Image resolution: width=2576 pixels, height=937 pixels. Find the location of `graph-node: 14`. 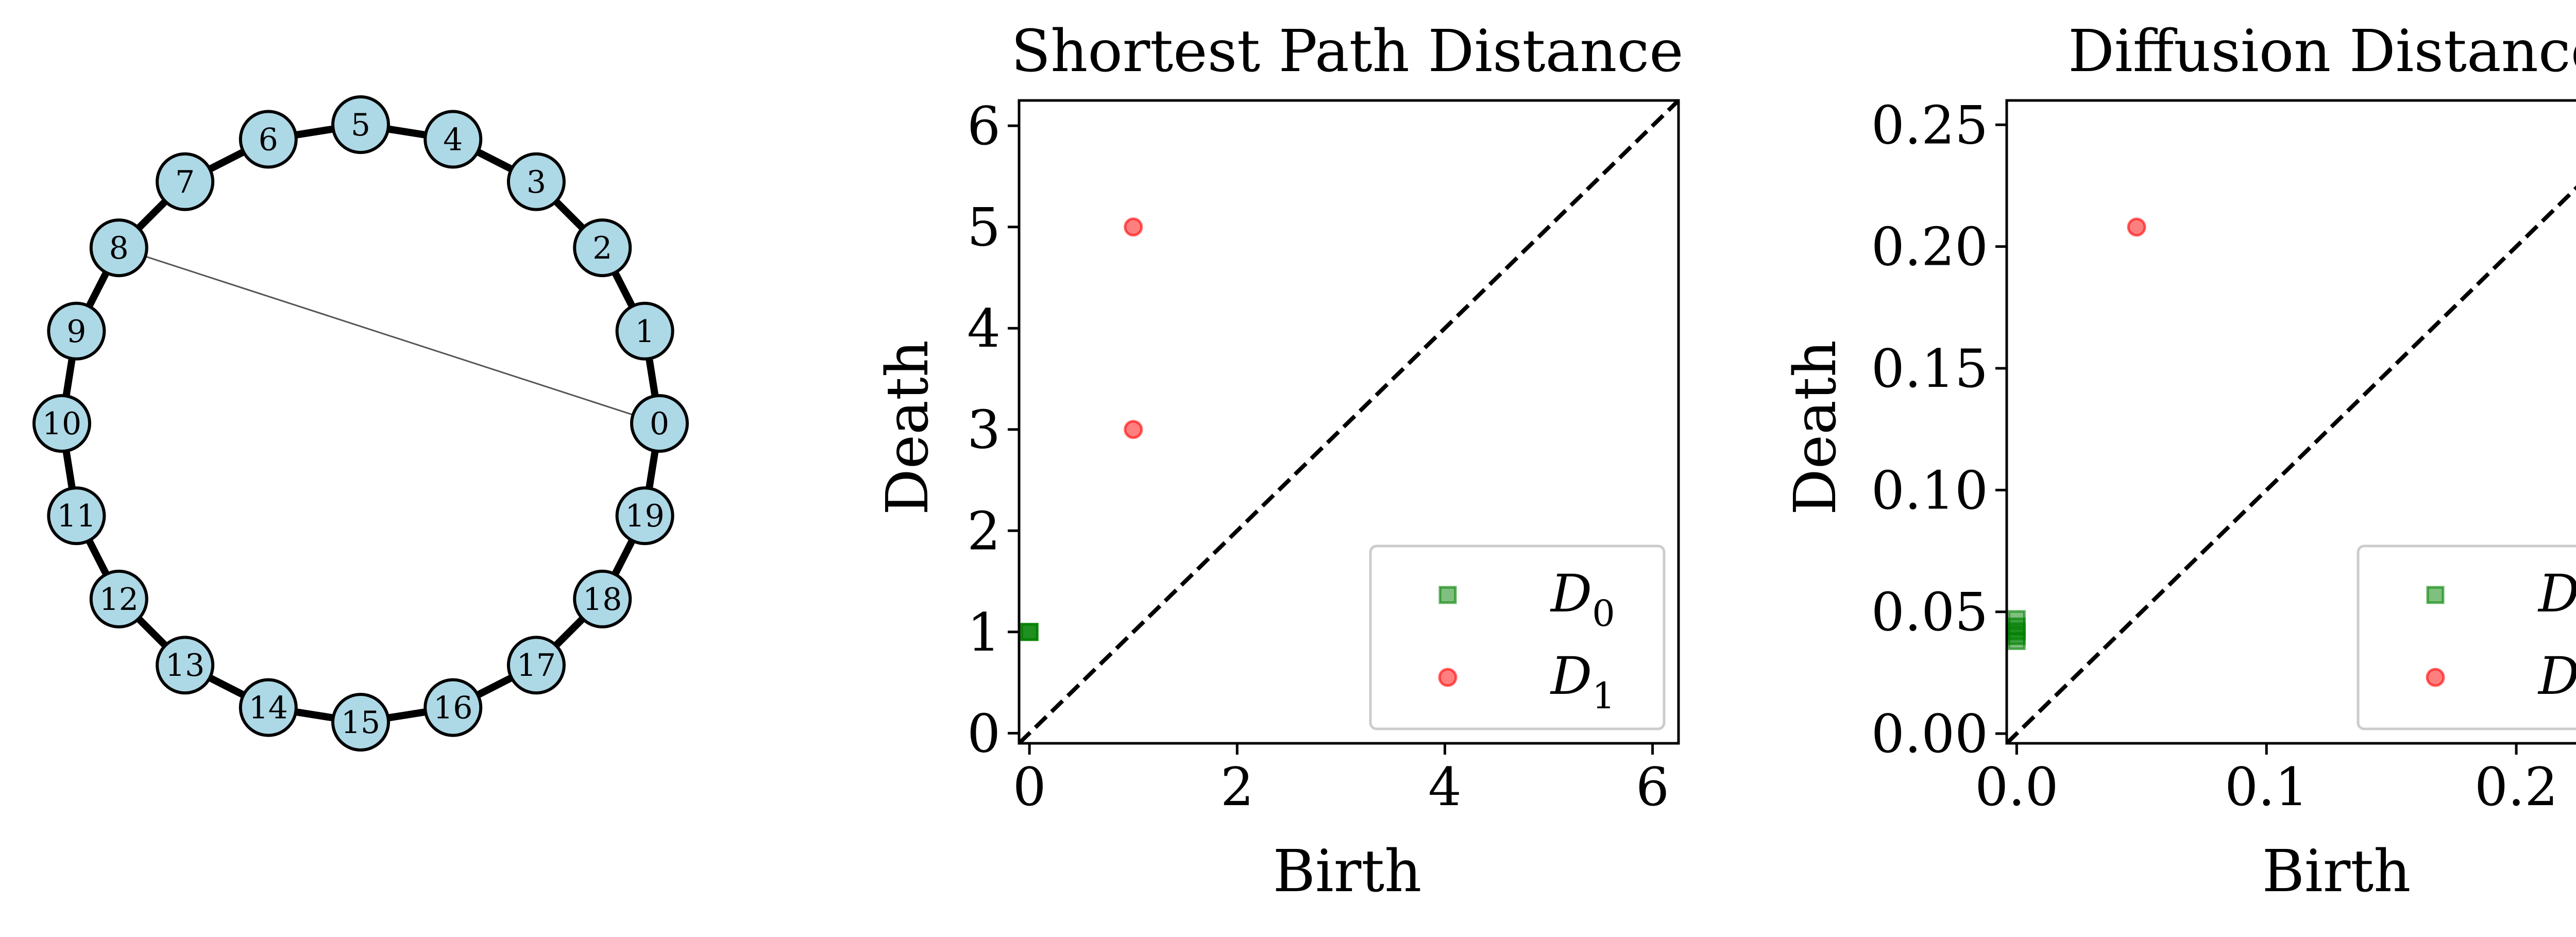

graph-node: 14 is located at coordinates (268, 708).